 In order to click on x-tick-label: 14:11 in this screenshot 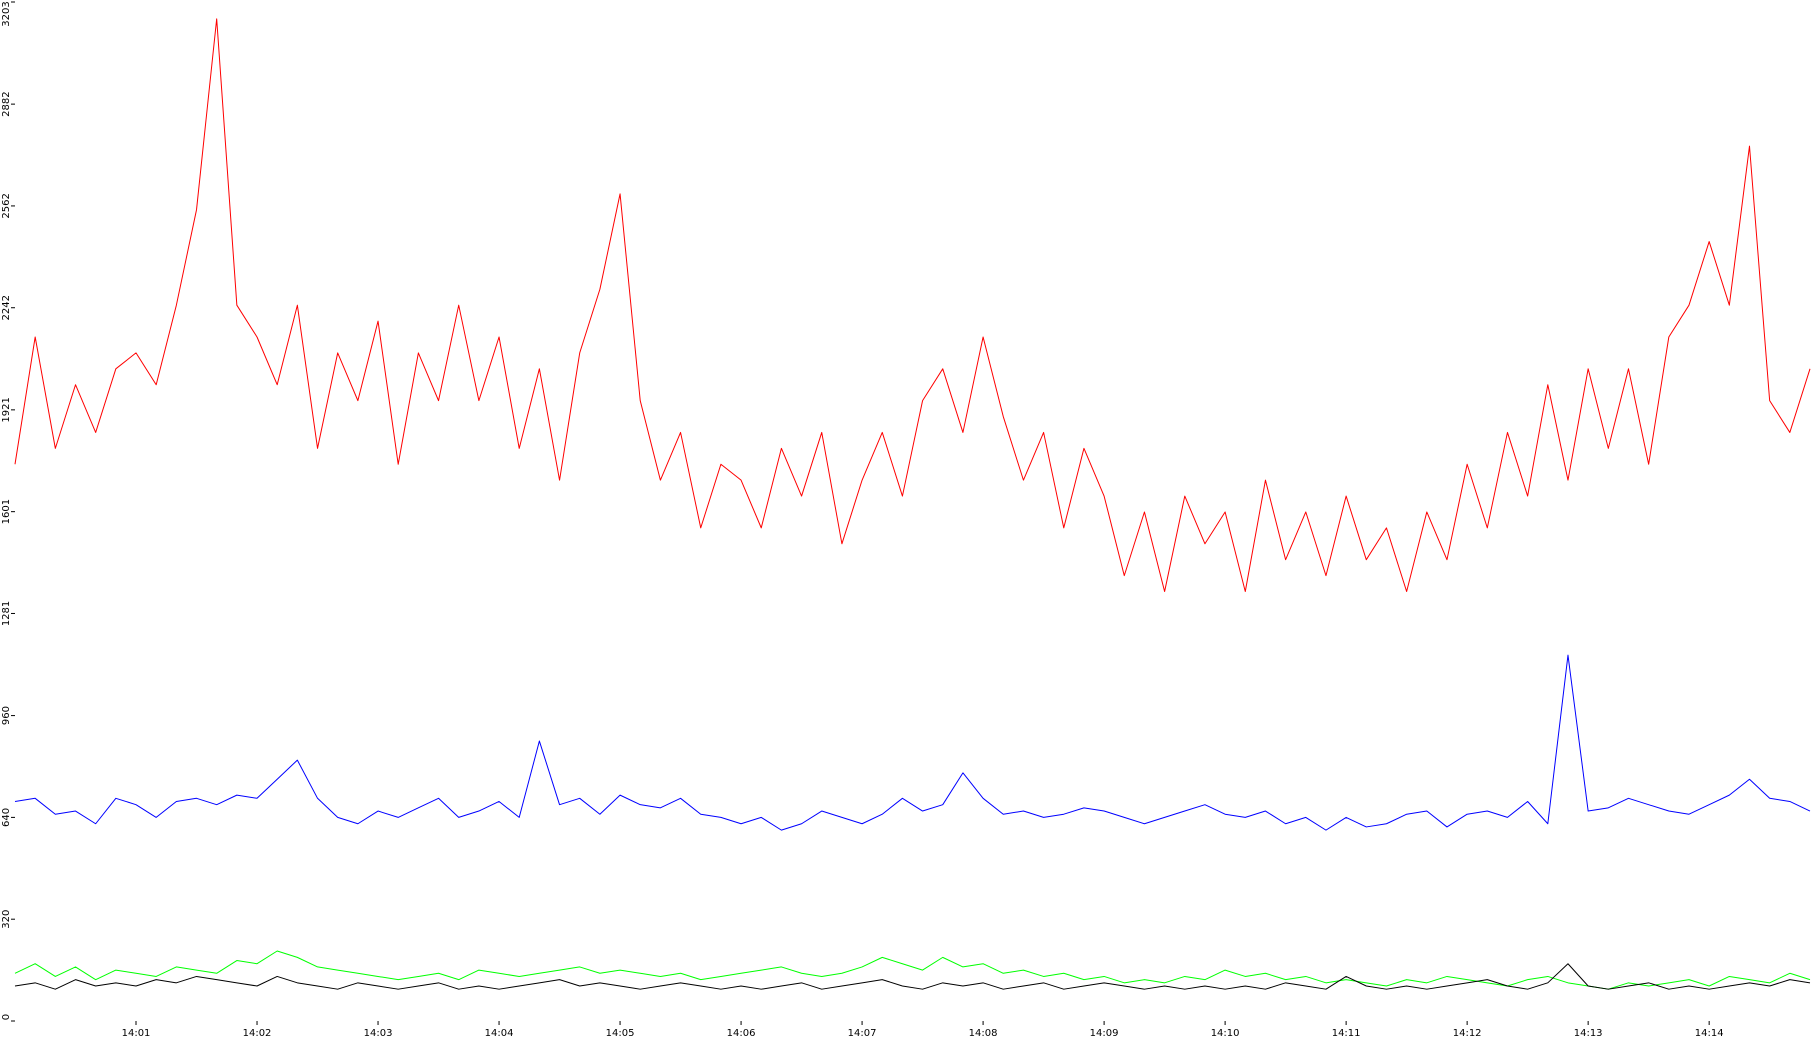, I will do `click(1346, 1033)`.